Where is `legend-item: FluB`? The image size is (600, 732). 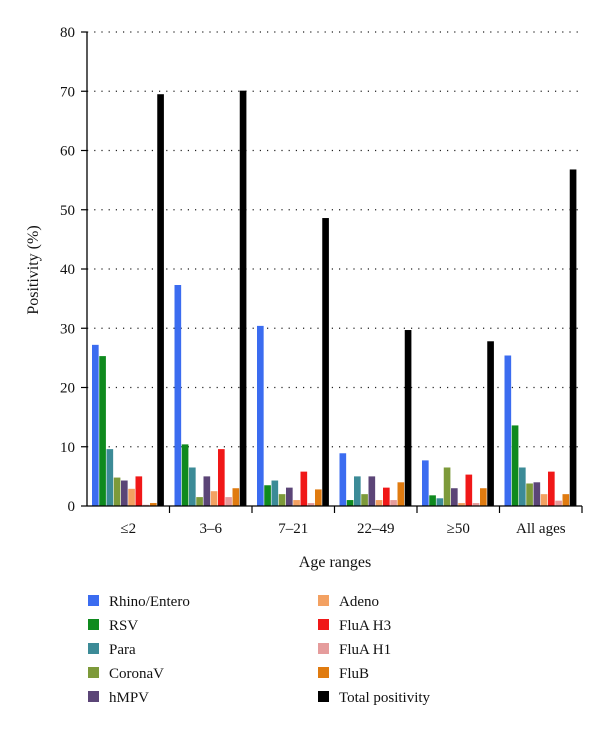
legend-item: FluB is located at coordinates (343, 674).